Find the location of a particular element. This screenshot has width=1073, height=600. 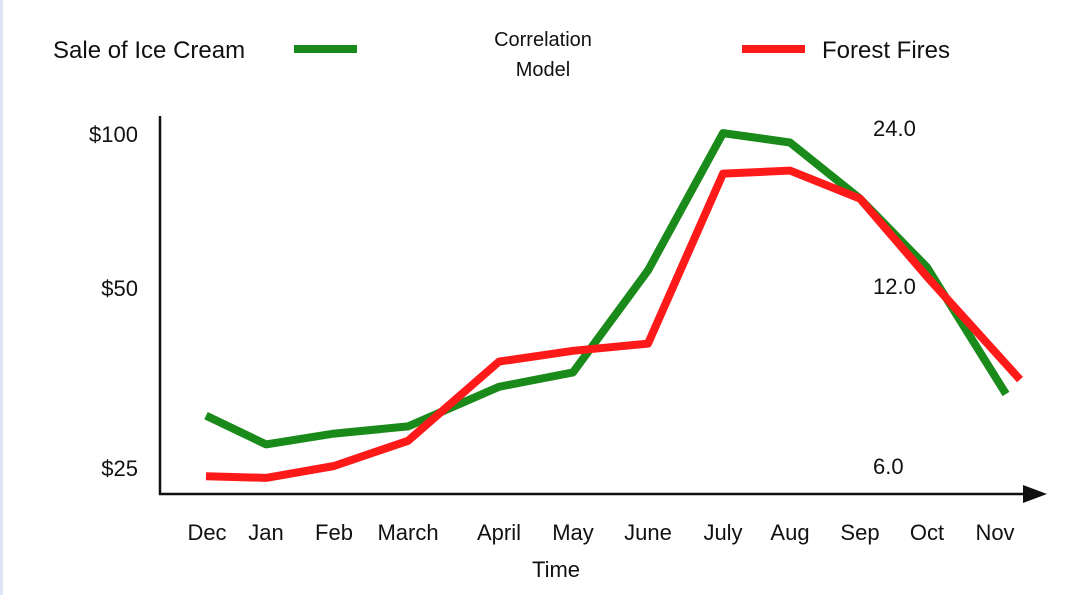

x-tick-label: Sep is located at coordinates (859, 532).